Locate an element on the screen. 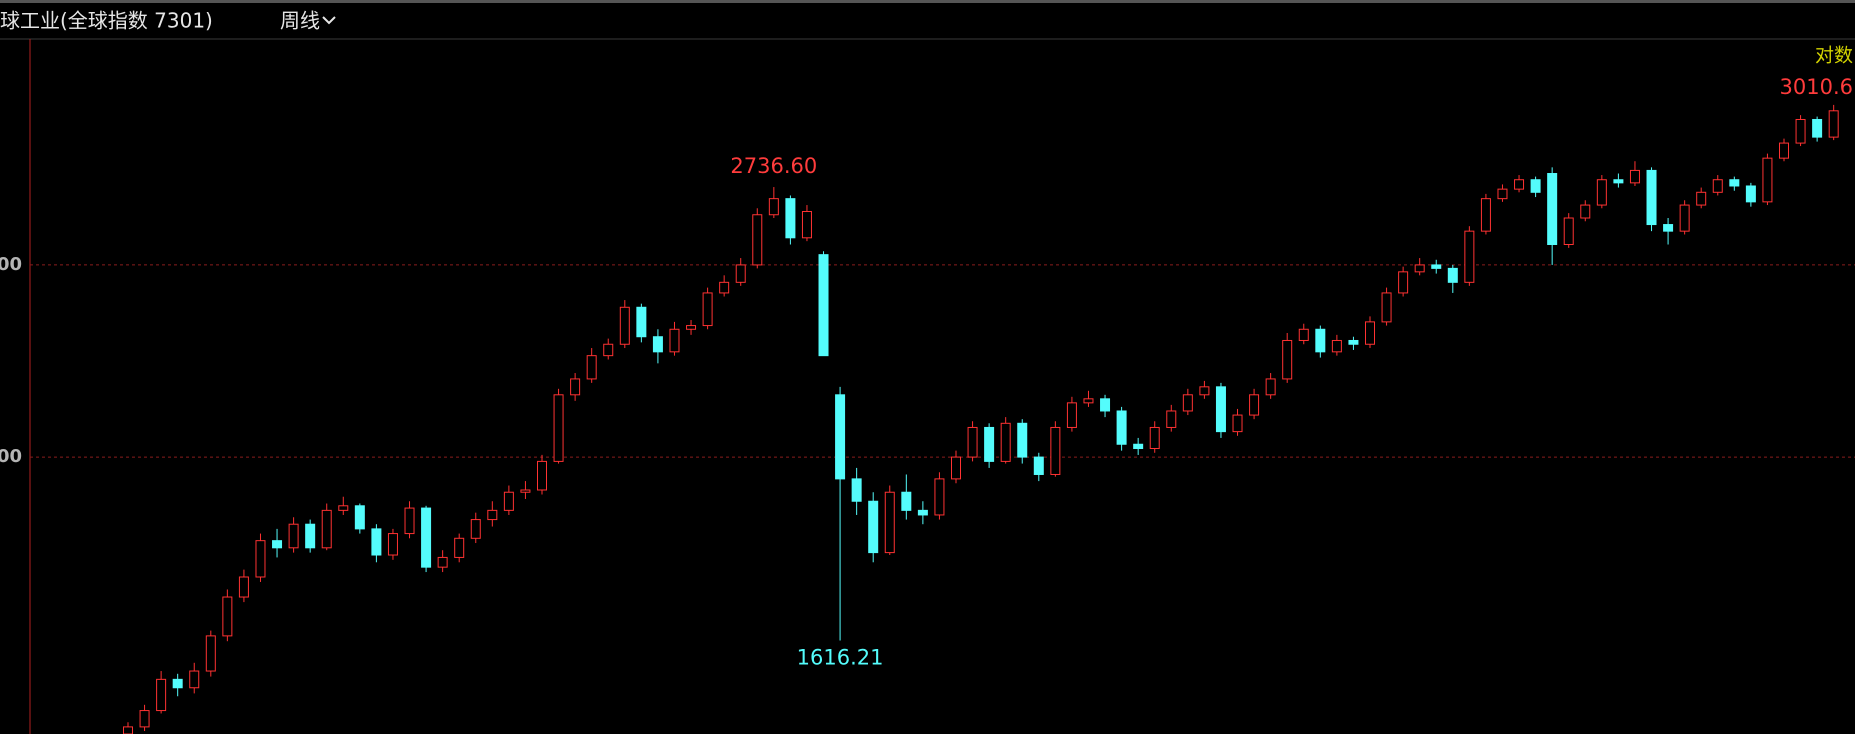 This screenshot has width=1855, height=734. instrument-title: 球工业(全球指数 7301) is located at coordinates (106, 21).